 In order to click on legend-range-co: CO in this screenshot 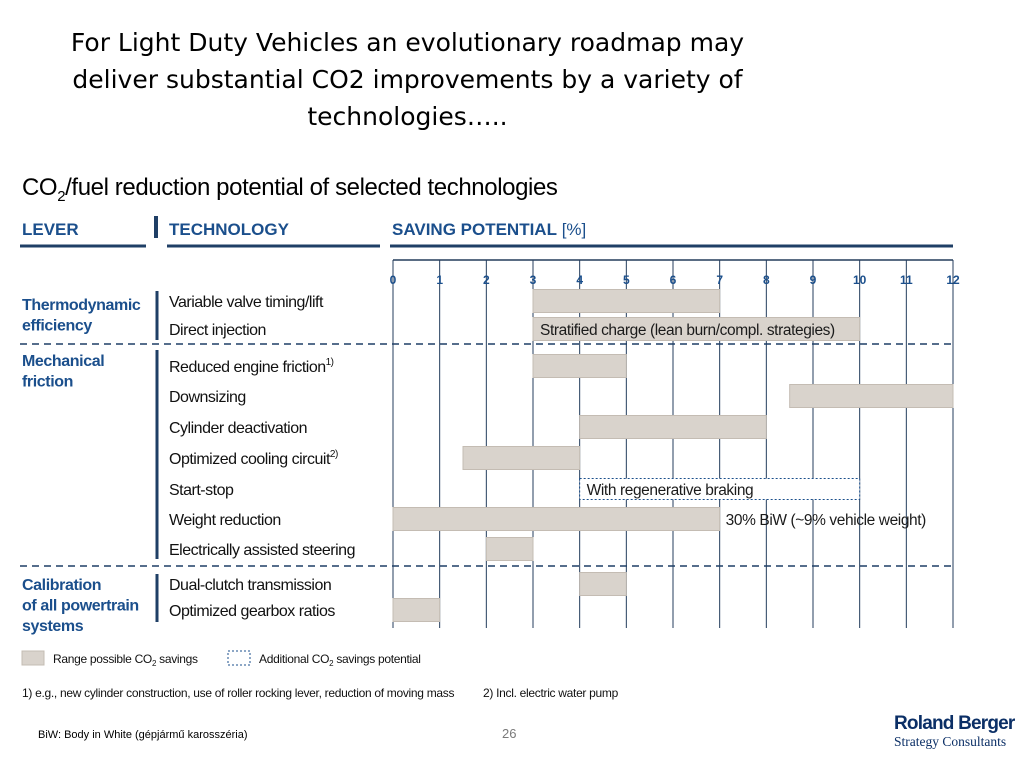, I will do `click(143, 659)`.